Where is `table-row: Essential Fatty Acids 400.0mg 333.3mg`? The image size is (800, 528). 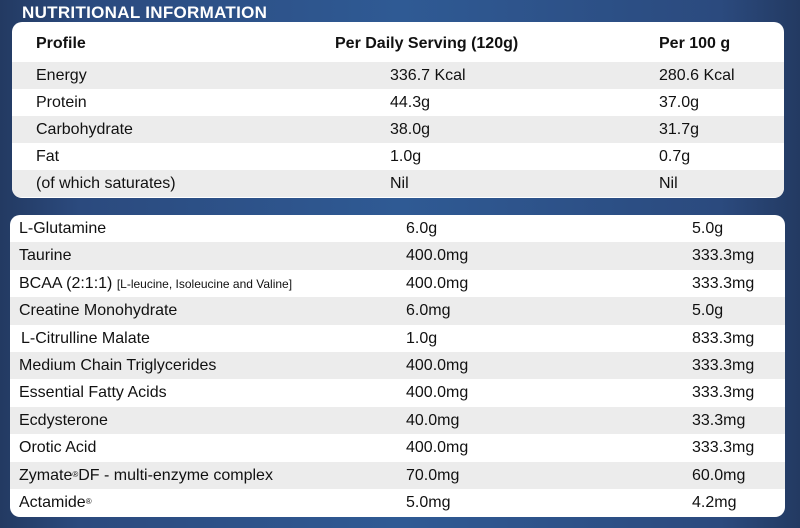 table-row: Essential Fatty Acids 400.0mg 333.3mg is located at coordinates (397, 392).